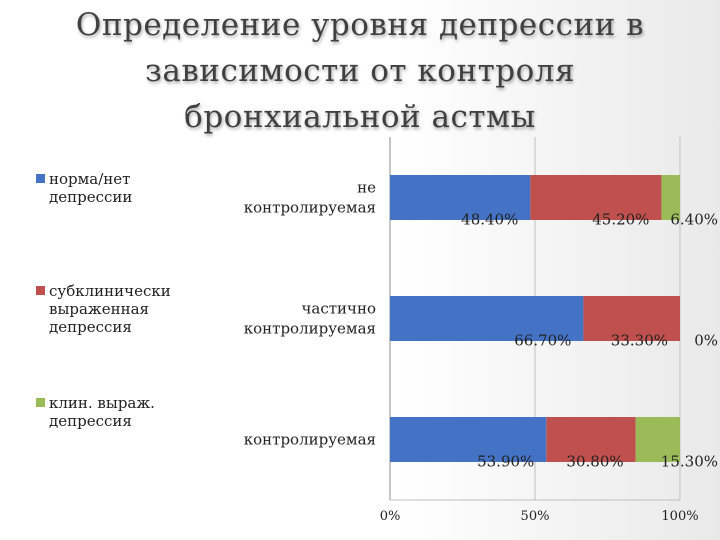 The width and height of the screenshot is (720, 540). Describe the element at coordinates (102, 403) in the screenshot. I see `legend-label: клин. выраж.` at that location.